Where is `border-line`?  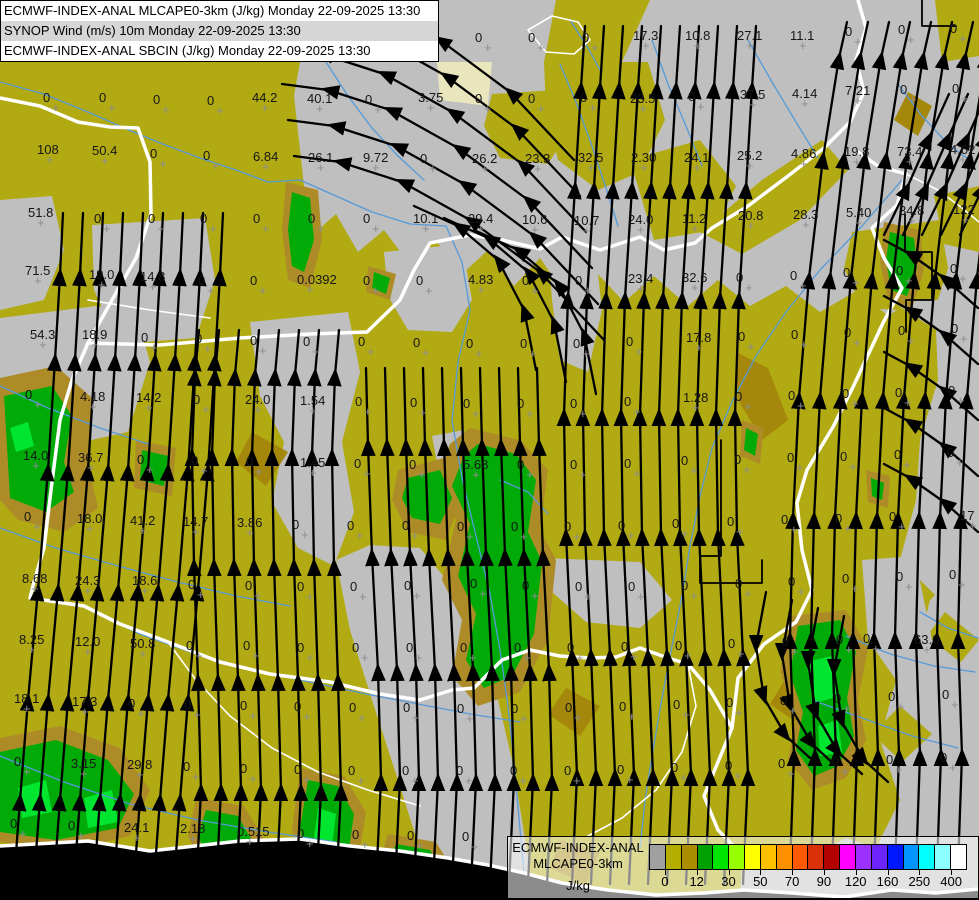 border-line is located at coordinates (559, 35).